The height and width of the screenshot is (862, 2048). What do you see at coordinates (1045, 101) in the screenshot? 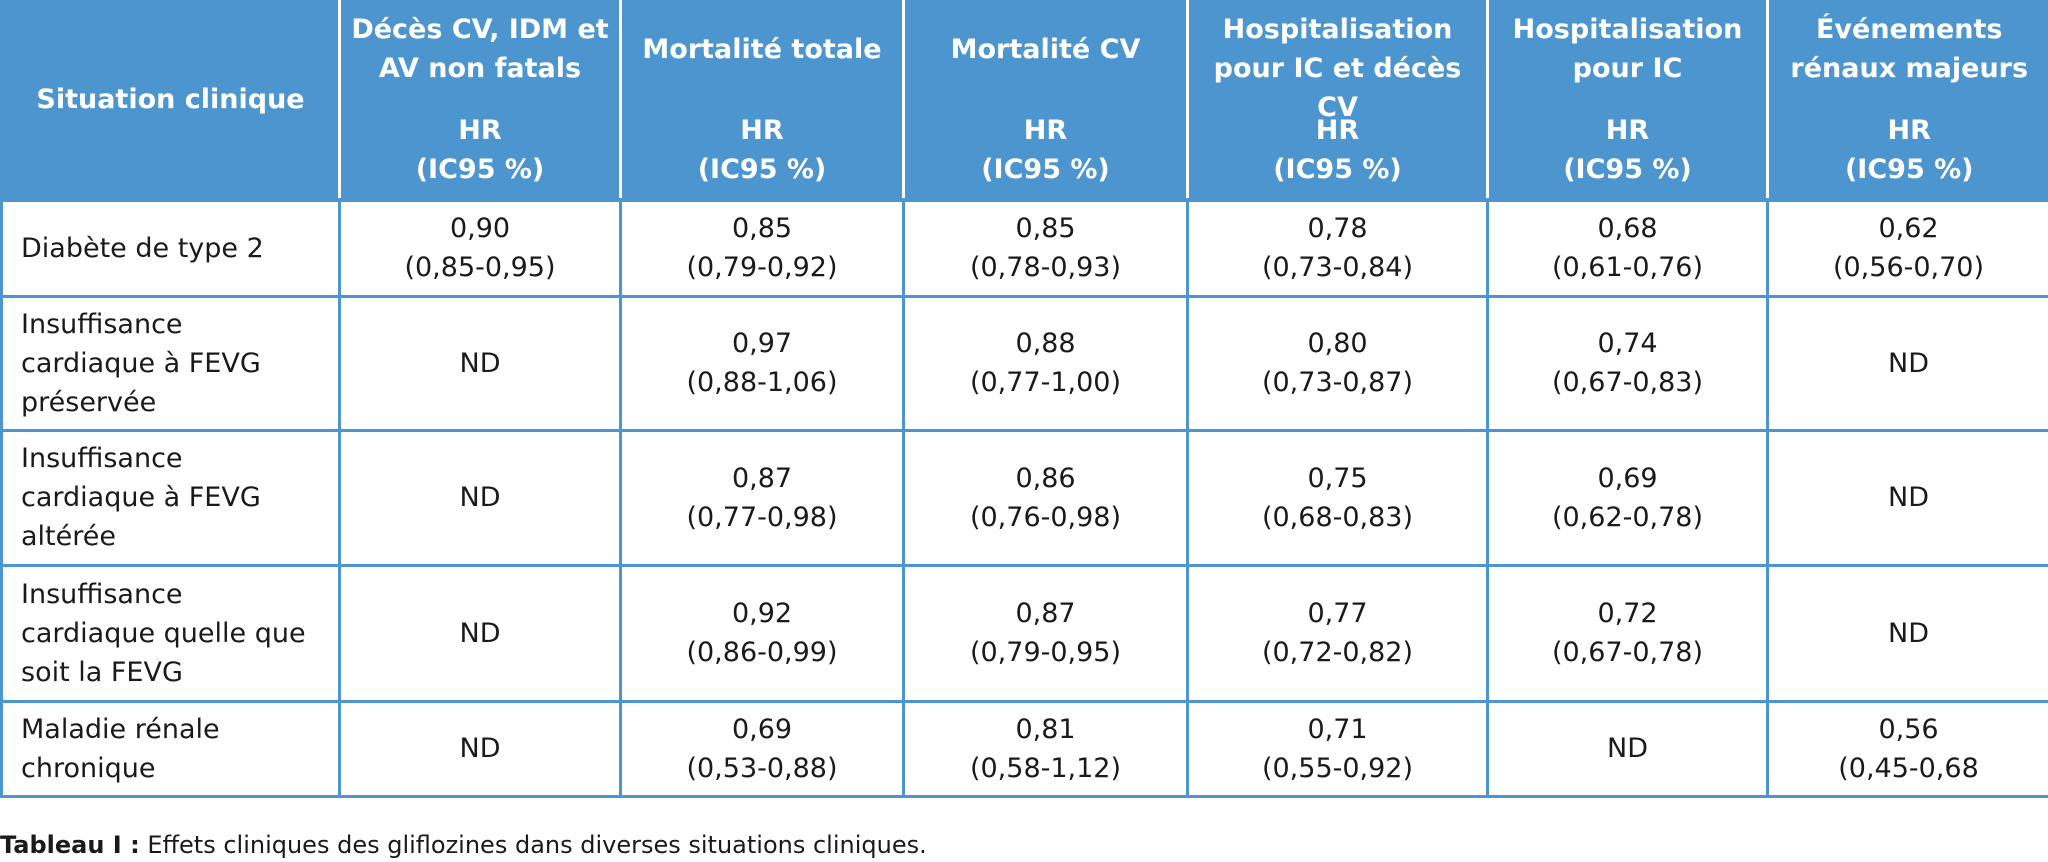
I see `header-mortalite-cv: Mortalité CV HR (IC95 %)` at bounding box center [1045, 101].